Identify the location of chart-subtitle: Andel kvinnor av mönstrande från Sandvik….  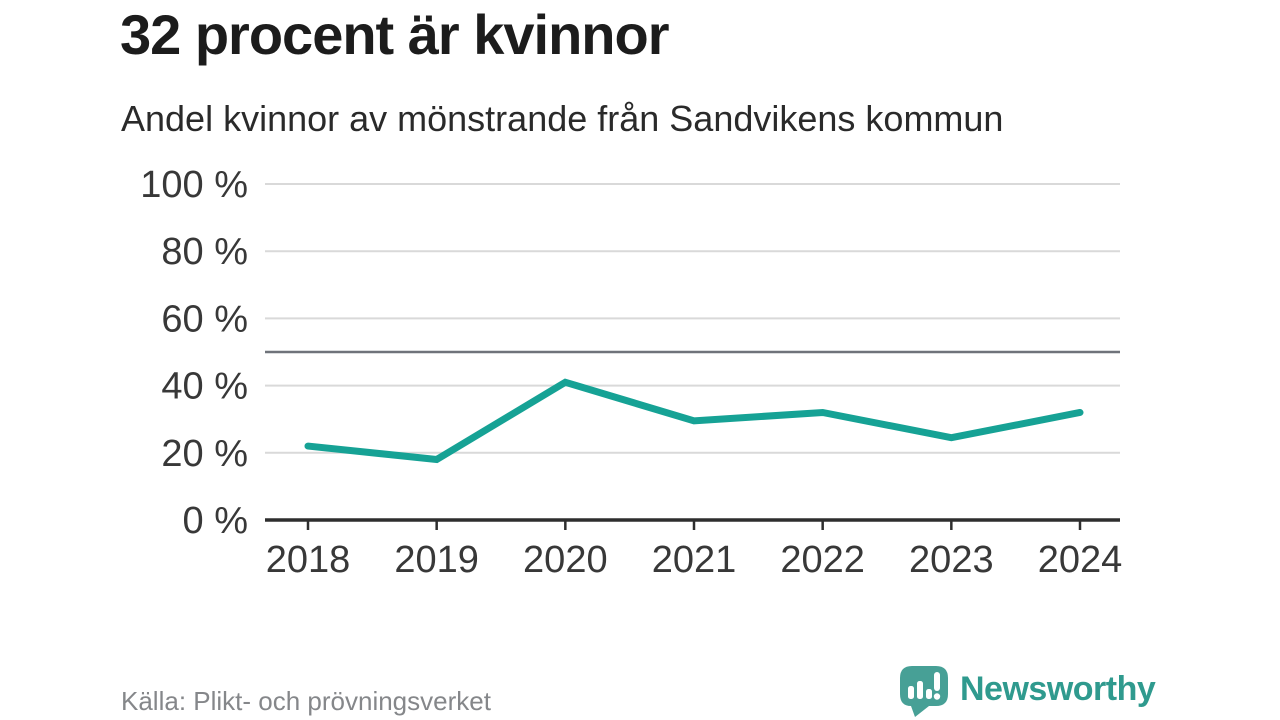
(562, 118).